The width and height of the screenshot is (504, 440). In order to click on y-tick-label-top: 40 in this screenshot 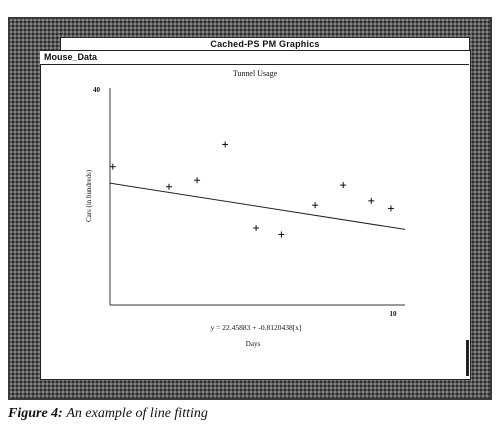, I will do `click(97, 90)`.